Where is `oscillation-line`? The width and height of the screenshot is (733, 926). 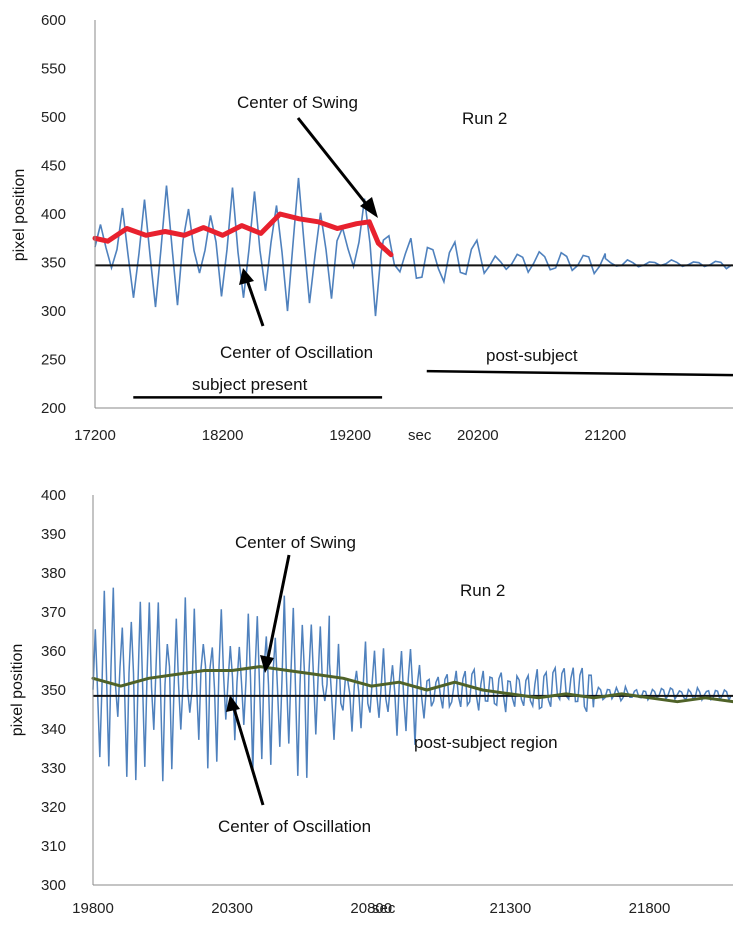 oscillation-line is located at coordinates (413, 247).